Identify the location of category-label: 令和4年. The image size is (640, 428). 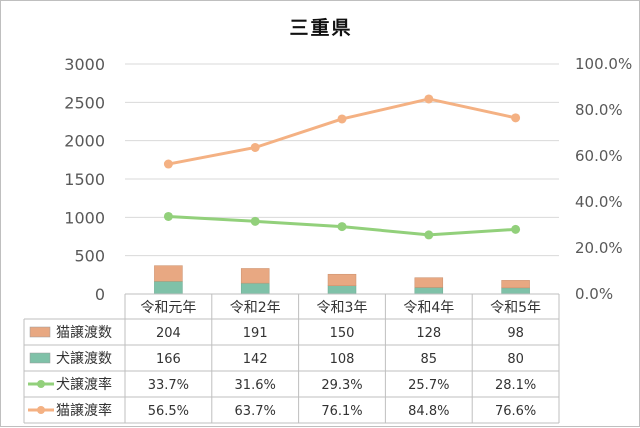
(428, 308).